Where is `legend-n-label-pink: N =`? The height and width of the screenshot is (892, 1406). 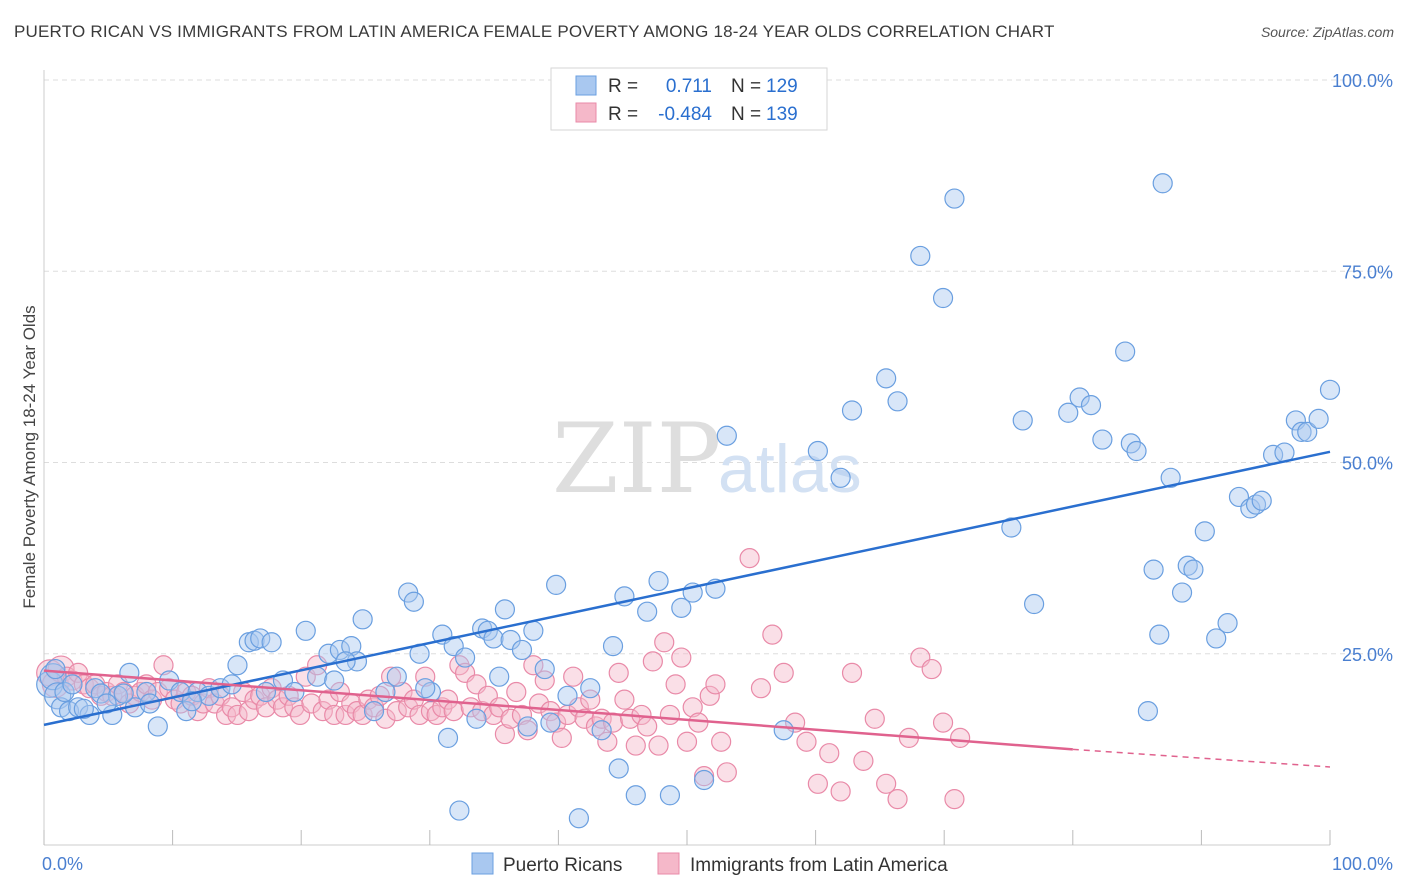
legend-n-label-pink: N = is located at coordinates (746, 114).